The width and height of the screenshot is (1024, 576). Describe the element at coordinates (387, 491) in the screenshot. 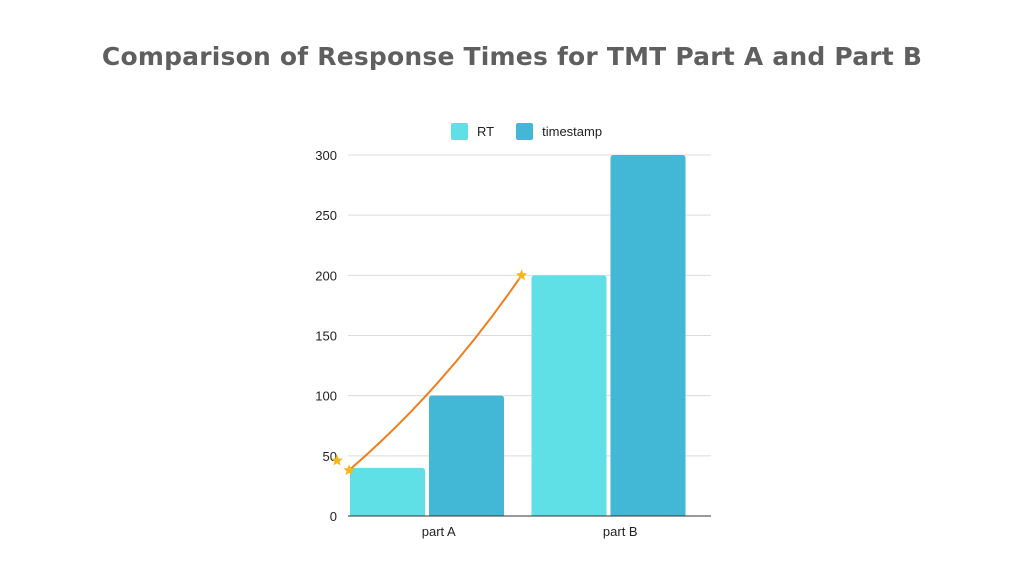

I see `bar-rt-part-A` at that location.